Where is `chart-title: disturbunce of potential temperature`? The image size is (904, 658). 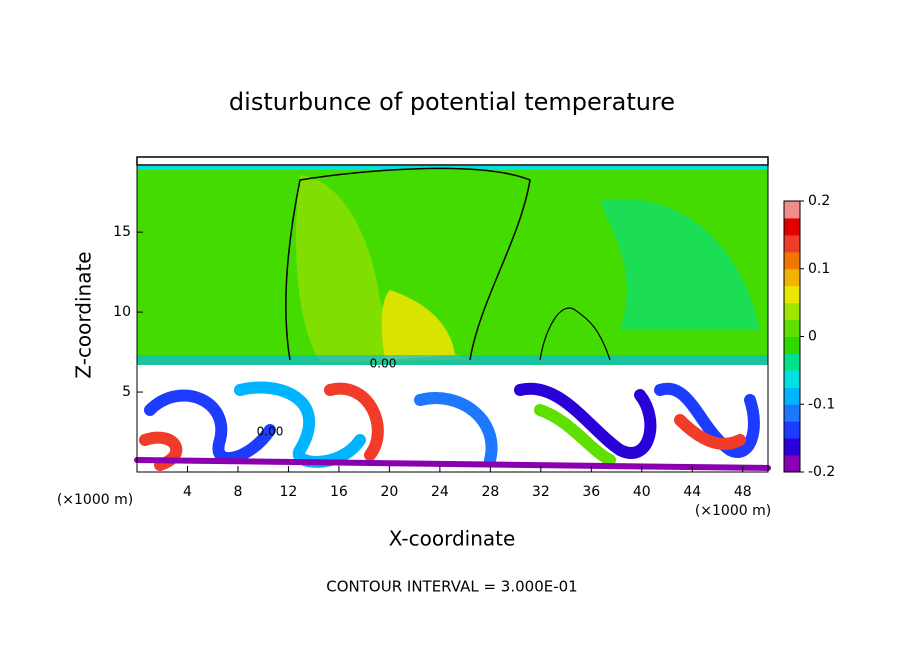
chart-title: disturbunce of potential temperature is located at coordinates (452, 102).